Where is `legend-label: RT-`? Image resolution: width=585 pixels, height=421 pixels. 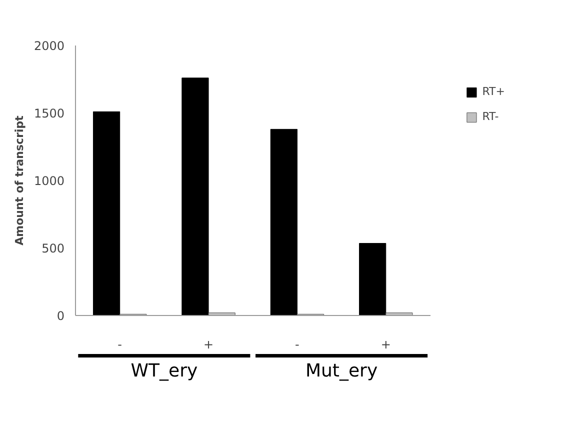
legend-label: RT- is located at coordinates (491, 116).